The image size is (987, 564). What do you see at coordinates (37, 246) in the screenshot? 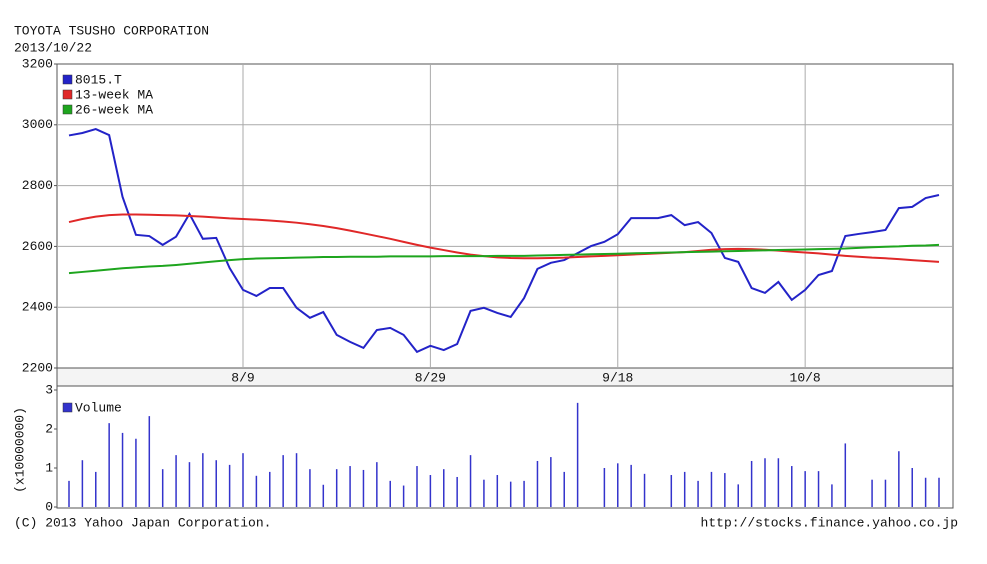
I see `y-tick-label: 2600` at bounding box center [37, 246].